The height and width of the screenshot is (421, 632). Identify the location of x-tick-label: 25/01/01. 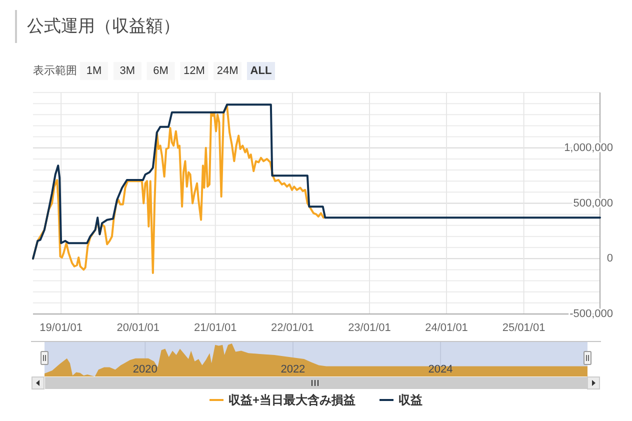
(524, 328).